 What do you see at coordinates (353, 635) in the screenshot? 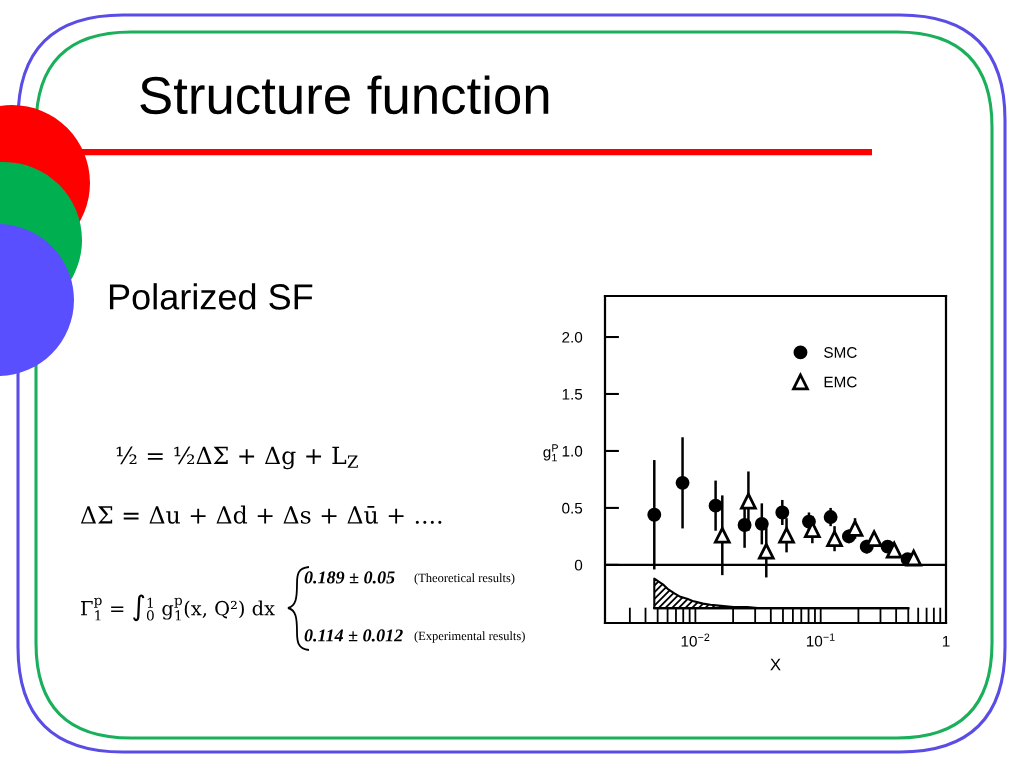
I see `text: 0.114 ± 0.012` at bounding box center [353, 635].